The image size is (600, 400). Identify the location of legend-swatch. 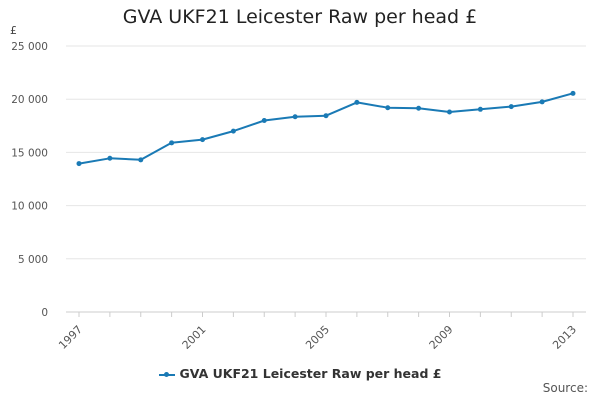
(166, 374).